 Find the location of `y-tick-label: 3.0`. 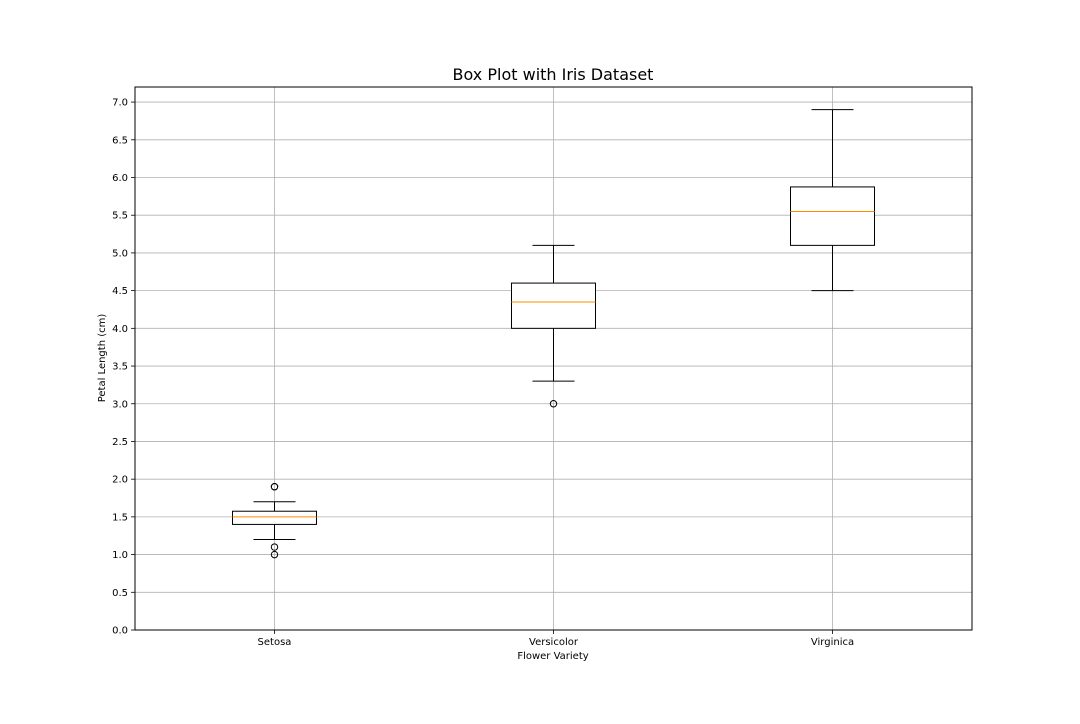

y-tick-label: 3.0 is located at coordinates (120, 404).